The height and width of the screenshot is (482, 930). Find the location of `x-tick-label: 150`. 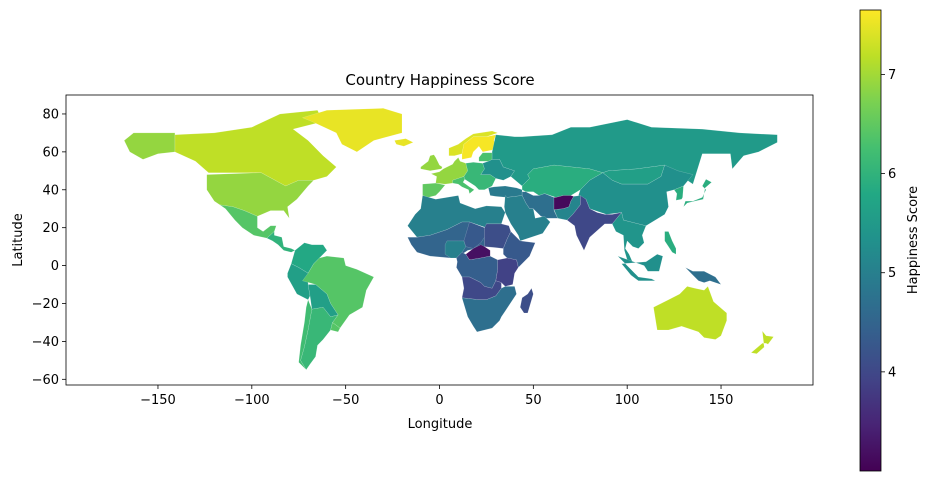

x-tick-label: 150 is located at coordinates (721, 400).